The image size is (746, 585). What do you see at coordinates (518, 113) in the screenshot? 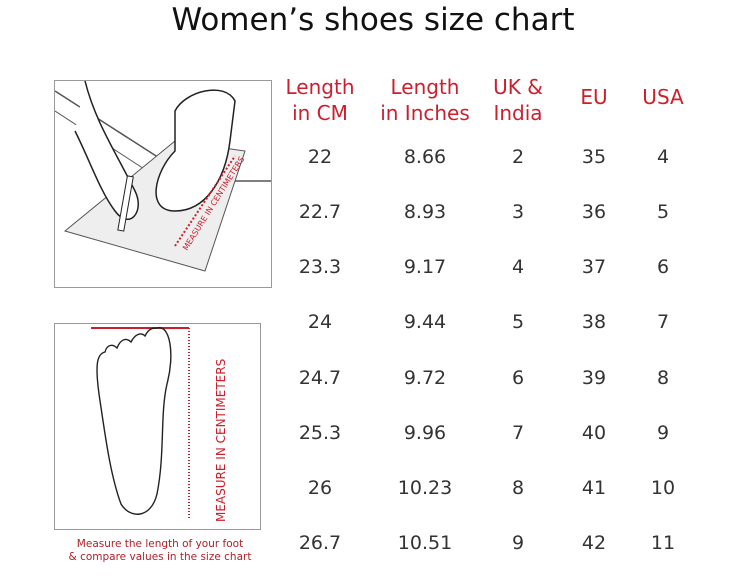
I see `header-line: India` at bounding box center [518, 113].